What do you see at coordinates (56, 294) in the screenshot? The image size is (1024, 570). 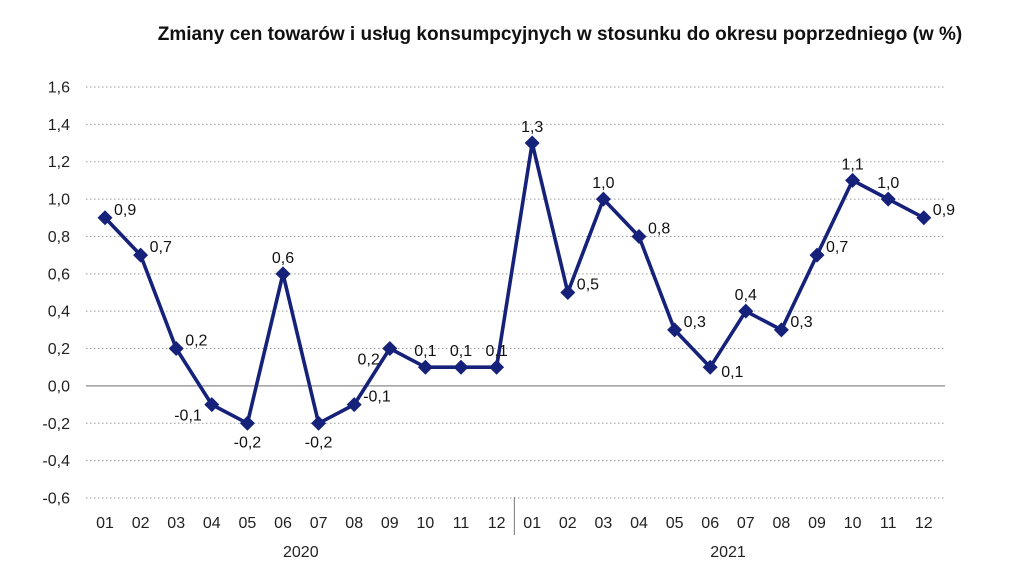 I see `y-axis-ticks: 1,6 1,4 1,2 1,0 0,8 0,6 0,4 0,2 0,0 -0,2 -0,4 -0,6` at bounding box center [56, 294].